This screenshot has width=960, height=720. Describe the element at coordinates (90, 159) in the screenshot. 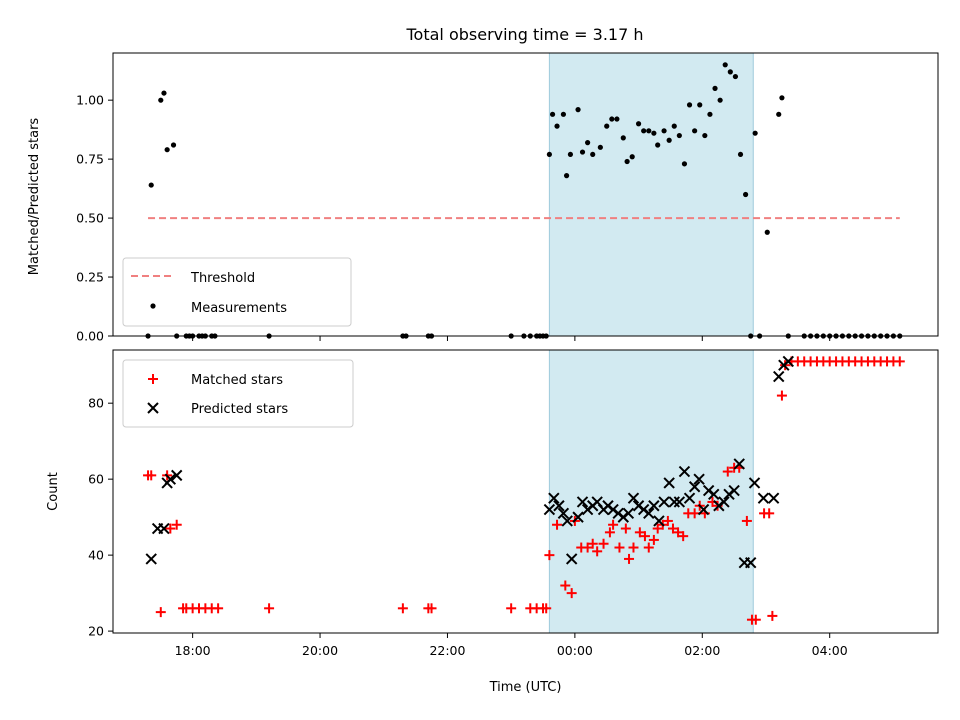

I see `top-ytick-label: 0.75` at that location.